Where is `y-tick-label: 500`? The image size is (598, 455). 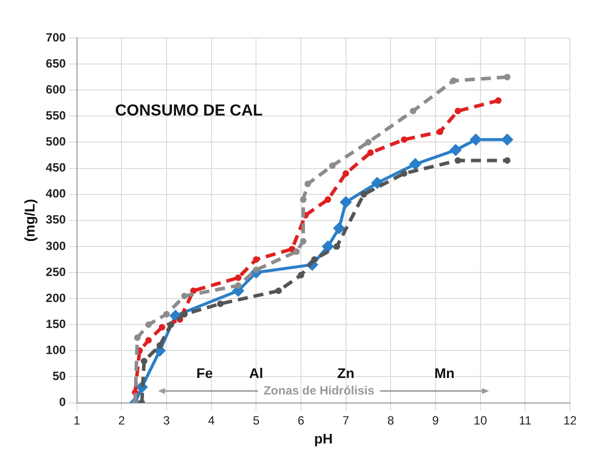 y-tick-label: 500 is located at coordinates (56, 141).